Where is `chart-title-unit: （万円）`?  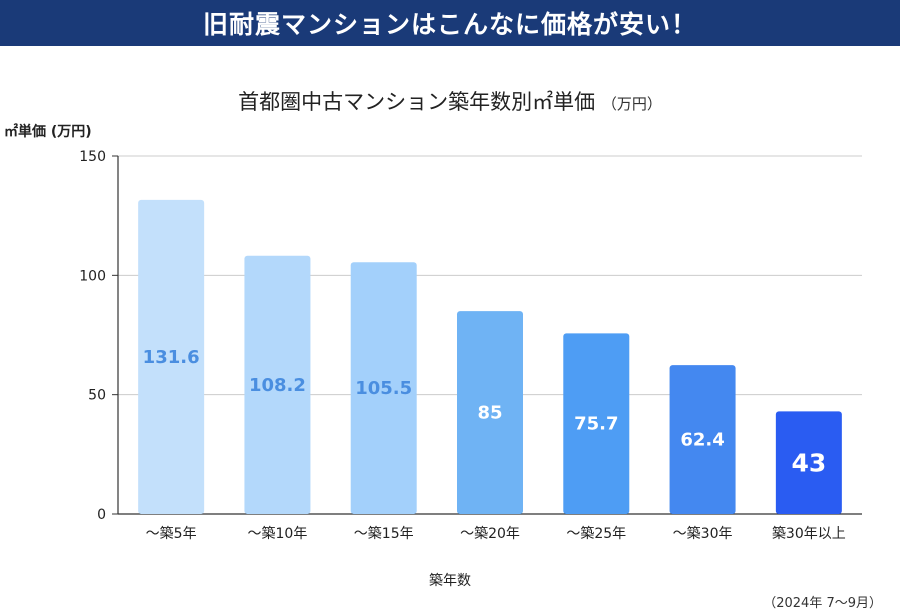
chart-title-unit: （万円） is located at coordinates (631, 104).